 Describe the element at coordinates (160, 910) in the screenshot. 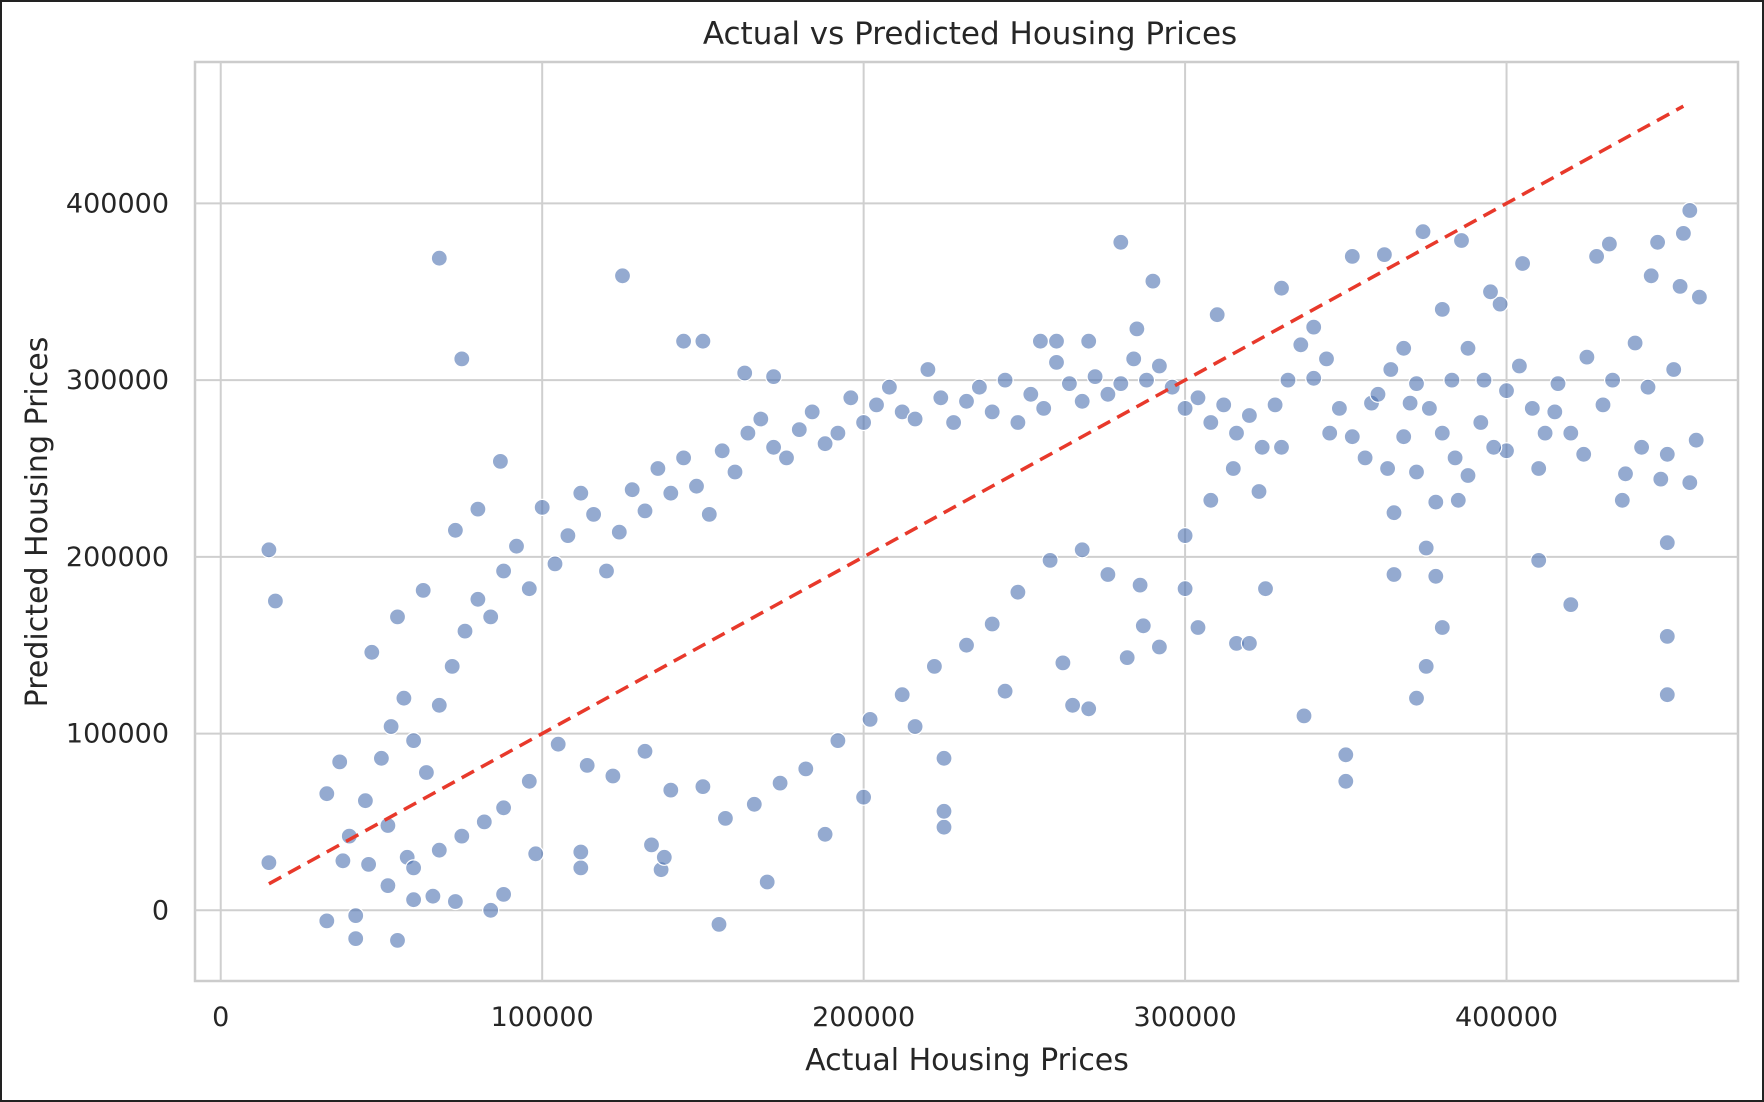

I see `y-tick-label: 0` at that location.